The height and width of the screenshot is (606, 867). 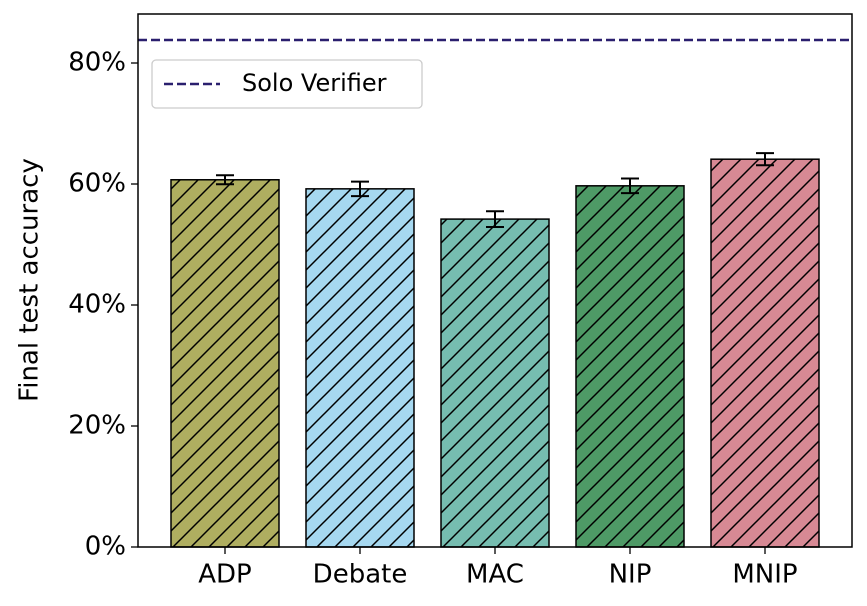 I want to click on y-axis-label: Final test accuracy, so click(x=30, y=280).